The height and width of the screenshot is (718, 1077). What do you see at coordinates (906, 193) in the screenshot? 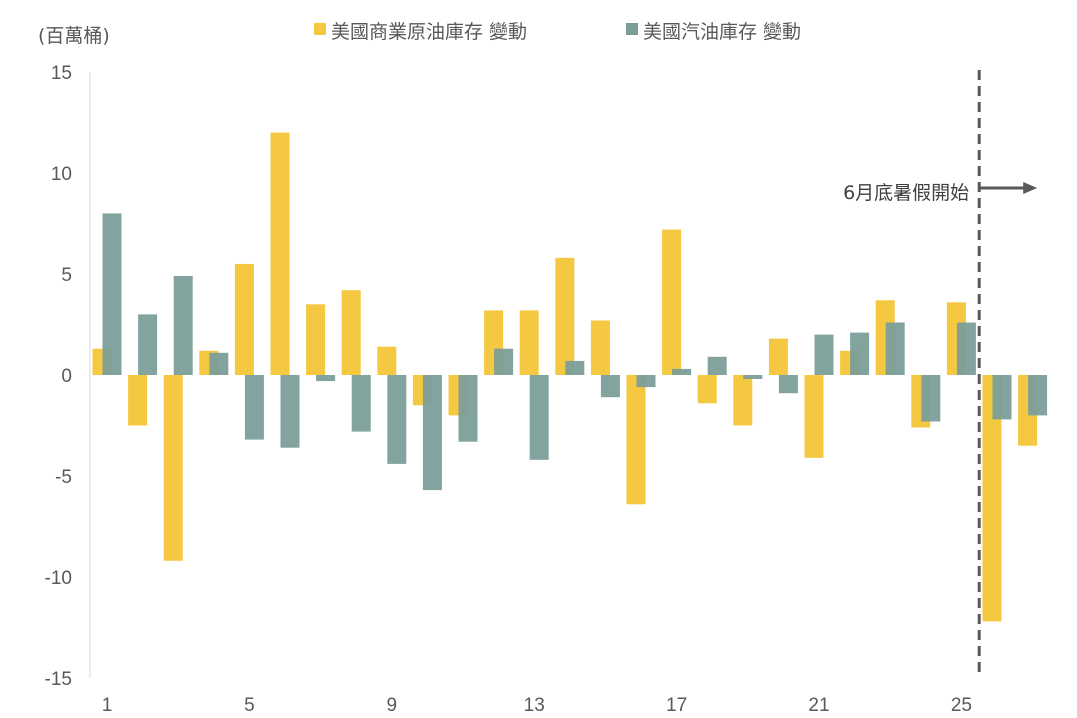
I see `summer-start-label: 6月底暑假開始` at bounding box center [906, 193].